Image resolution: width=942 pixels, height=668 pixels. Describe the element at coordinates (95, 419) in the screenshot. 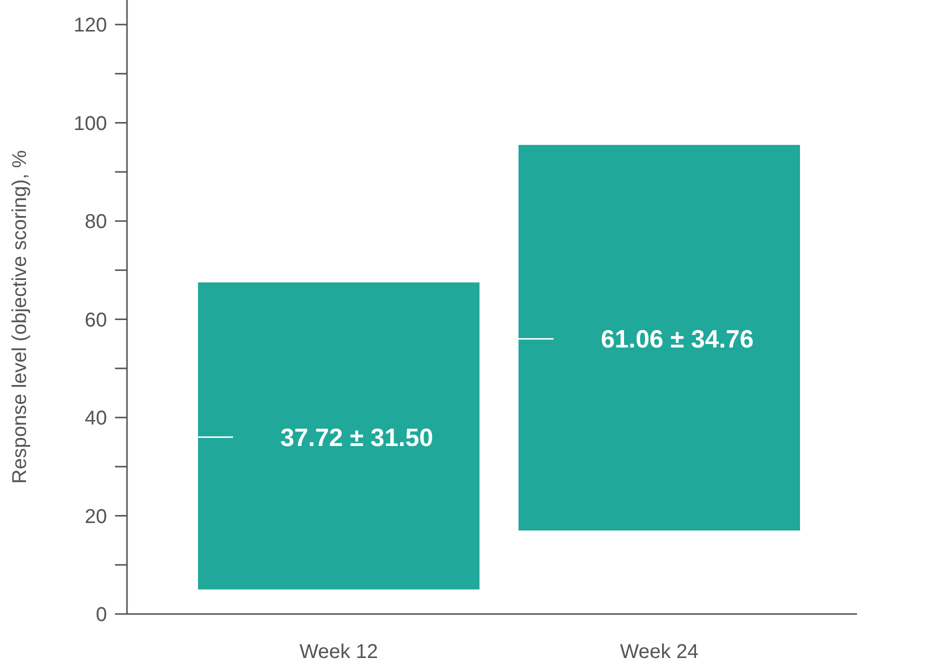

I see `y-tick-label: 40` at that location.